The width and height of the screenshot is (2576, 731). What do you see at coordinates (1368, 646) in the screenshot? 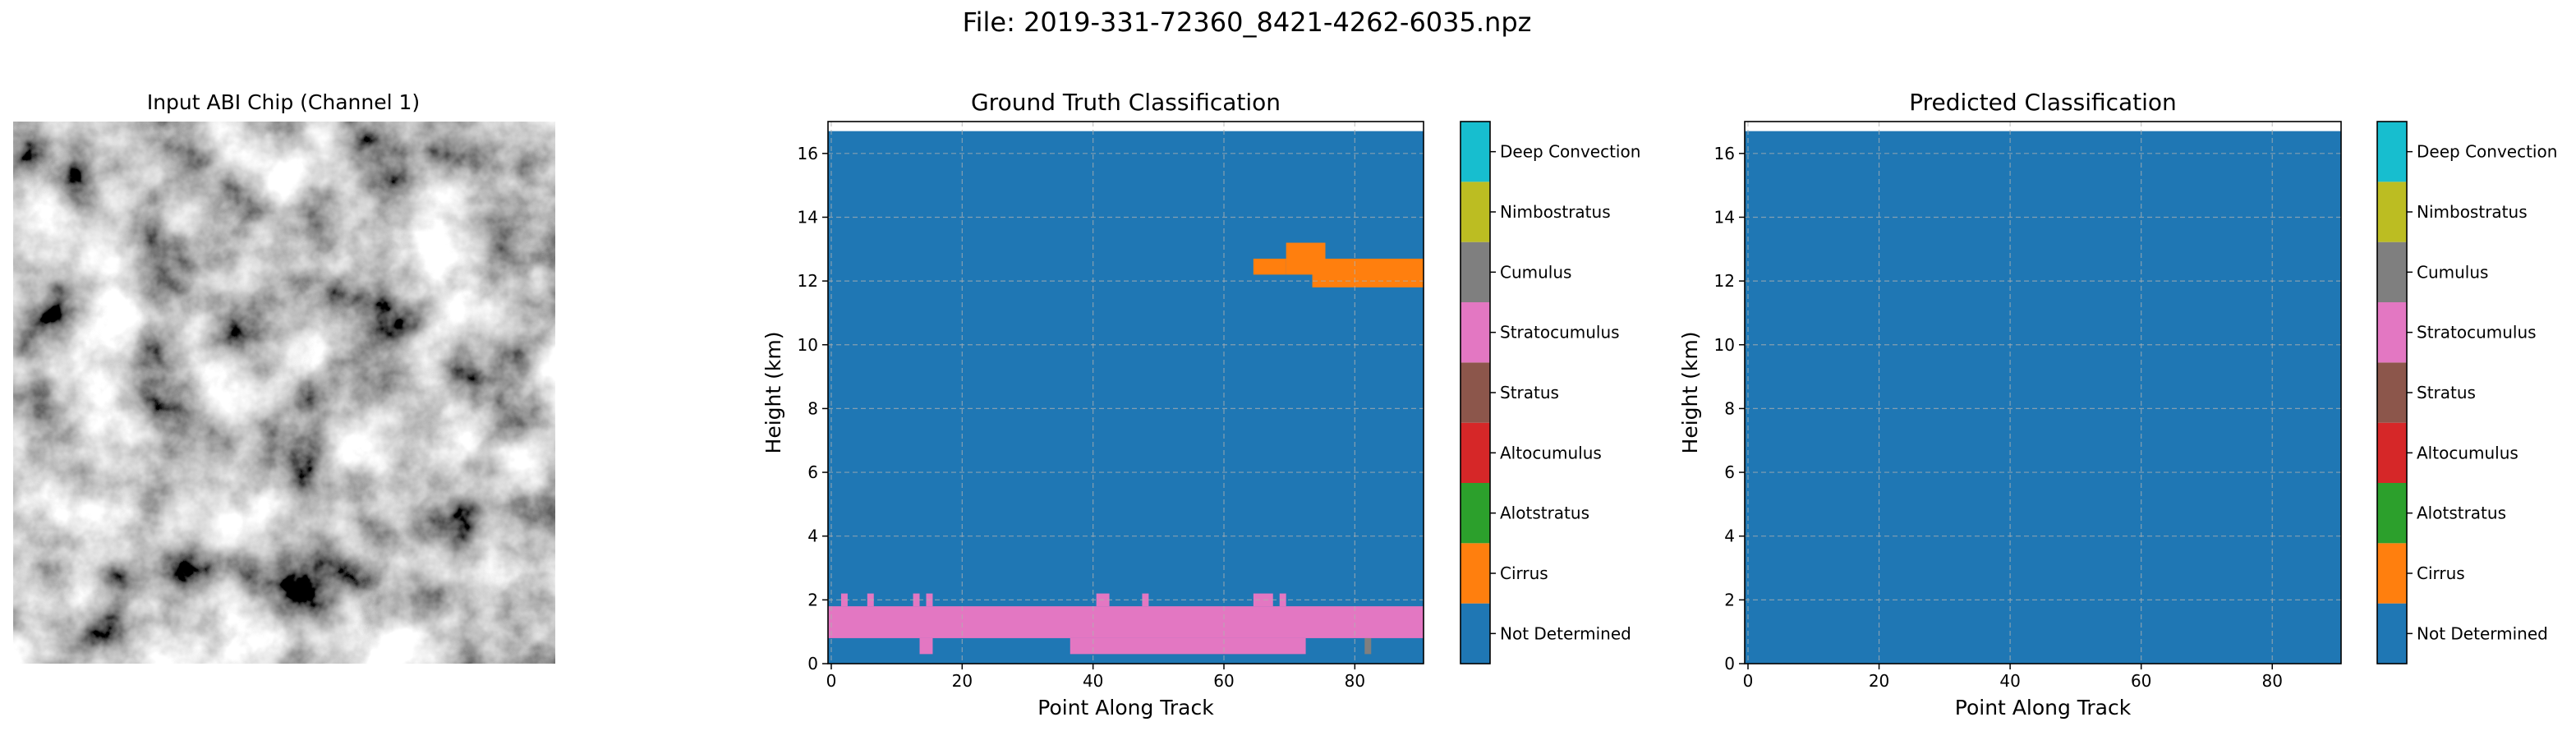
I see `region-cumulus` at bounding box center [1368, 646].